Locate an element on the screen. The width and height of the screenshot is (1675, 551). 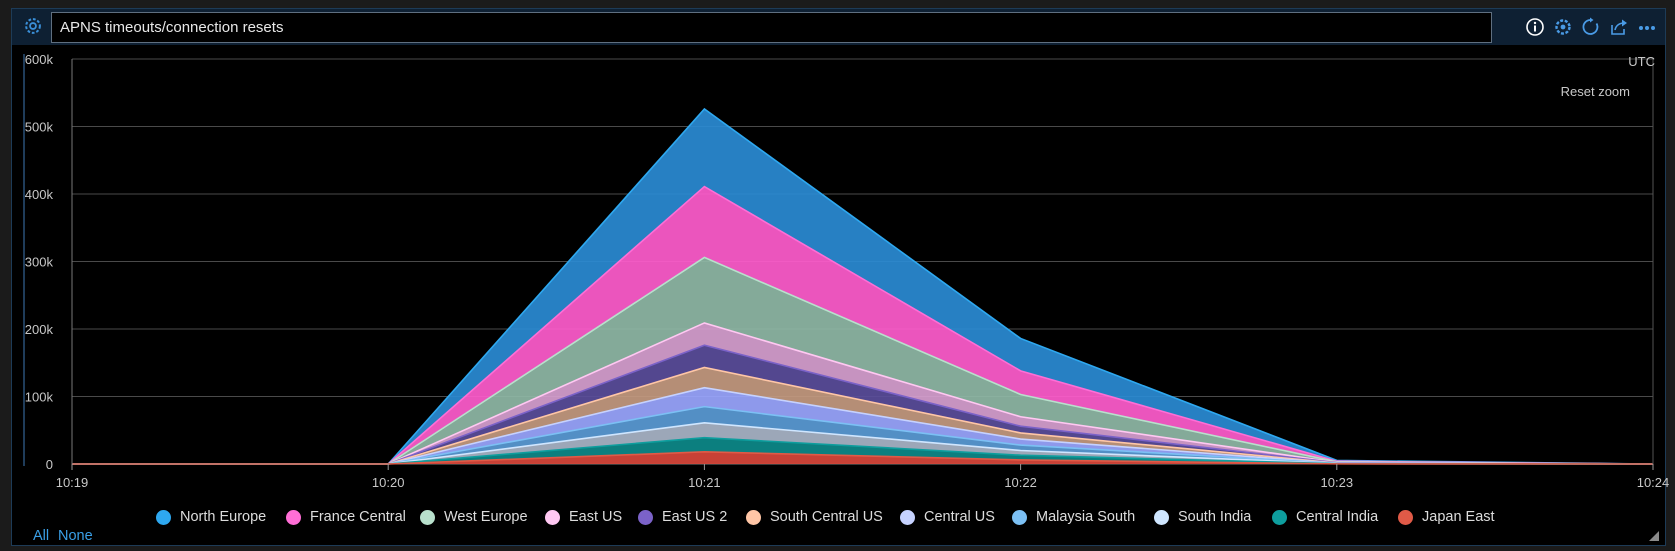
legend-label: South Central US is located at coordinates (826, 517).